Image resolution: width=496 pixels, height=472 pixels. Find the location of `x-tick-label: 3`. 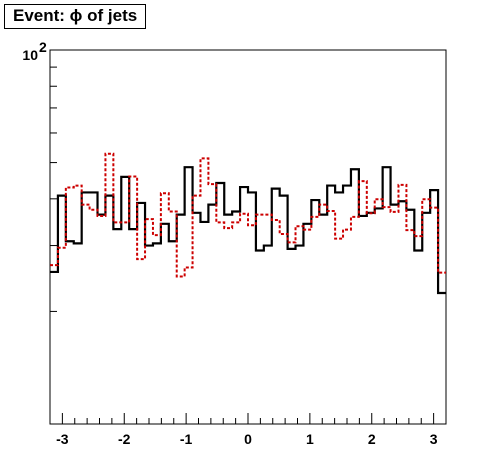

x-tick-label: 3 is located at coordinates (434, 439).